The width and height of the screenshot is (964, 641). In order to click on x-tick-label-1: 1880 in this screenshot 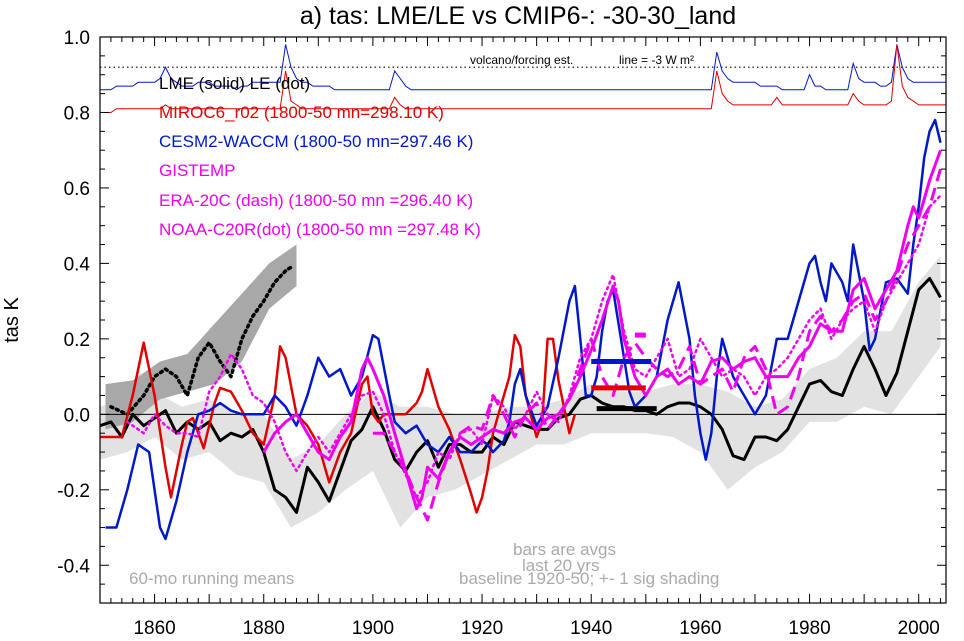, I will do `click(264, 628)`.